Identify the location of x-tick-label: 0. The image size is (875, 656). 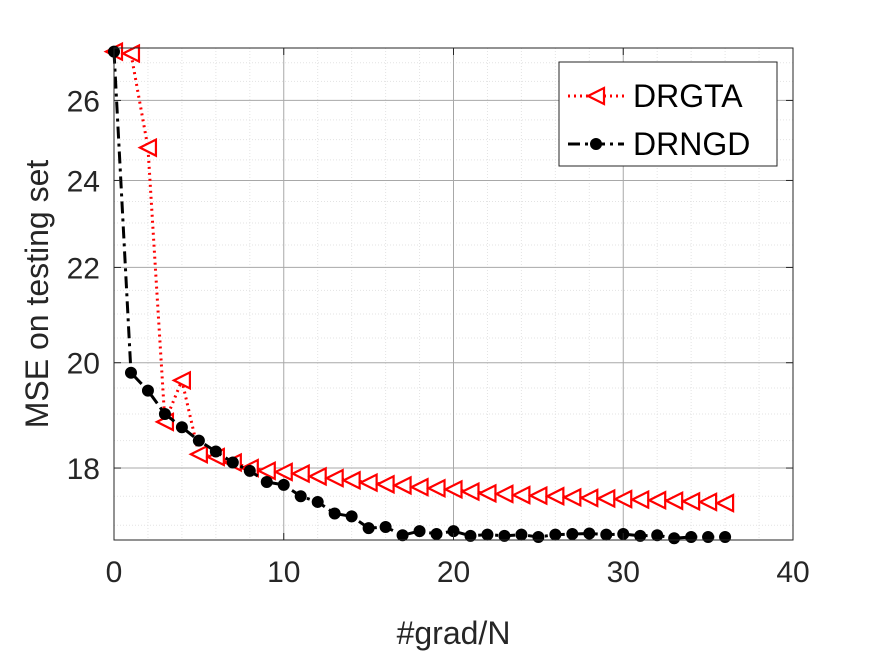
(114, 572).